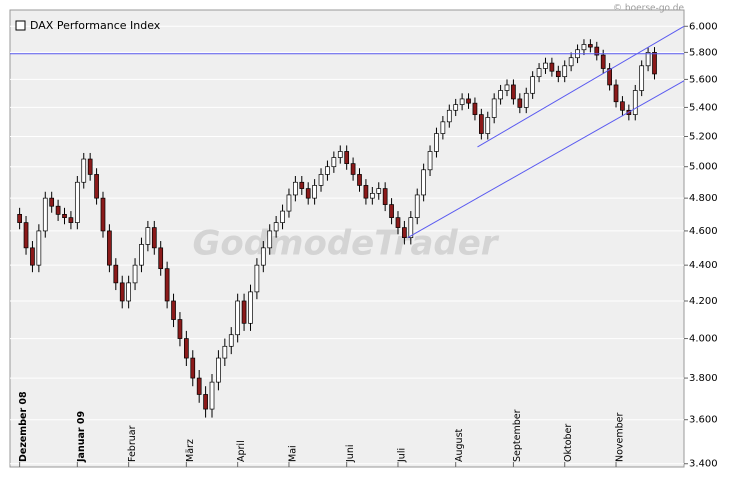 The height and width of the screenshot is (481, 730). Describe the element at coordinates (190, 450) in the screenshot. I see `x-tick-label: März` at that location.